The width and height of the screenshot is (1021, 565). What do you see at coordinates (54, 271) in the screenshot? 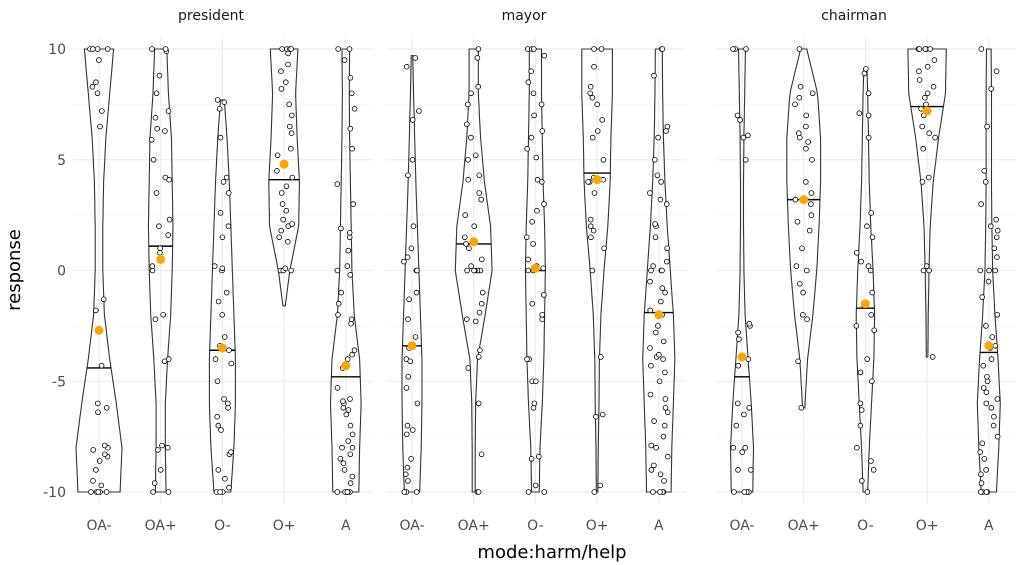
I see `y-tick-labels: -10-50510` at bounding box center [54, 271].